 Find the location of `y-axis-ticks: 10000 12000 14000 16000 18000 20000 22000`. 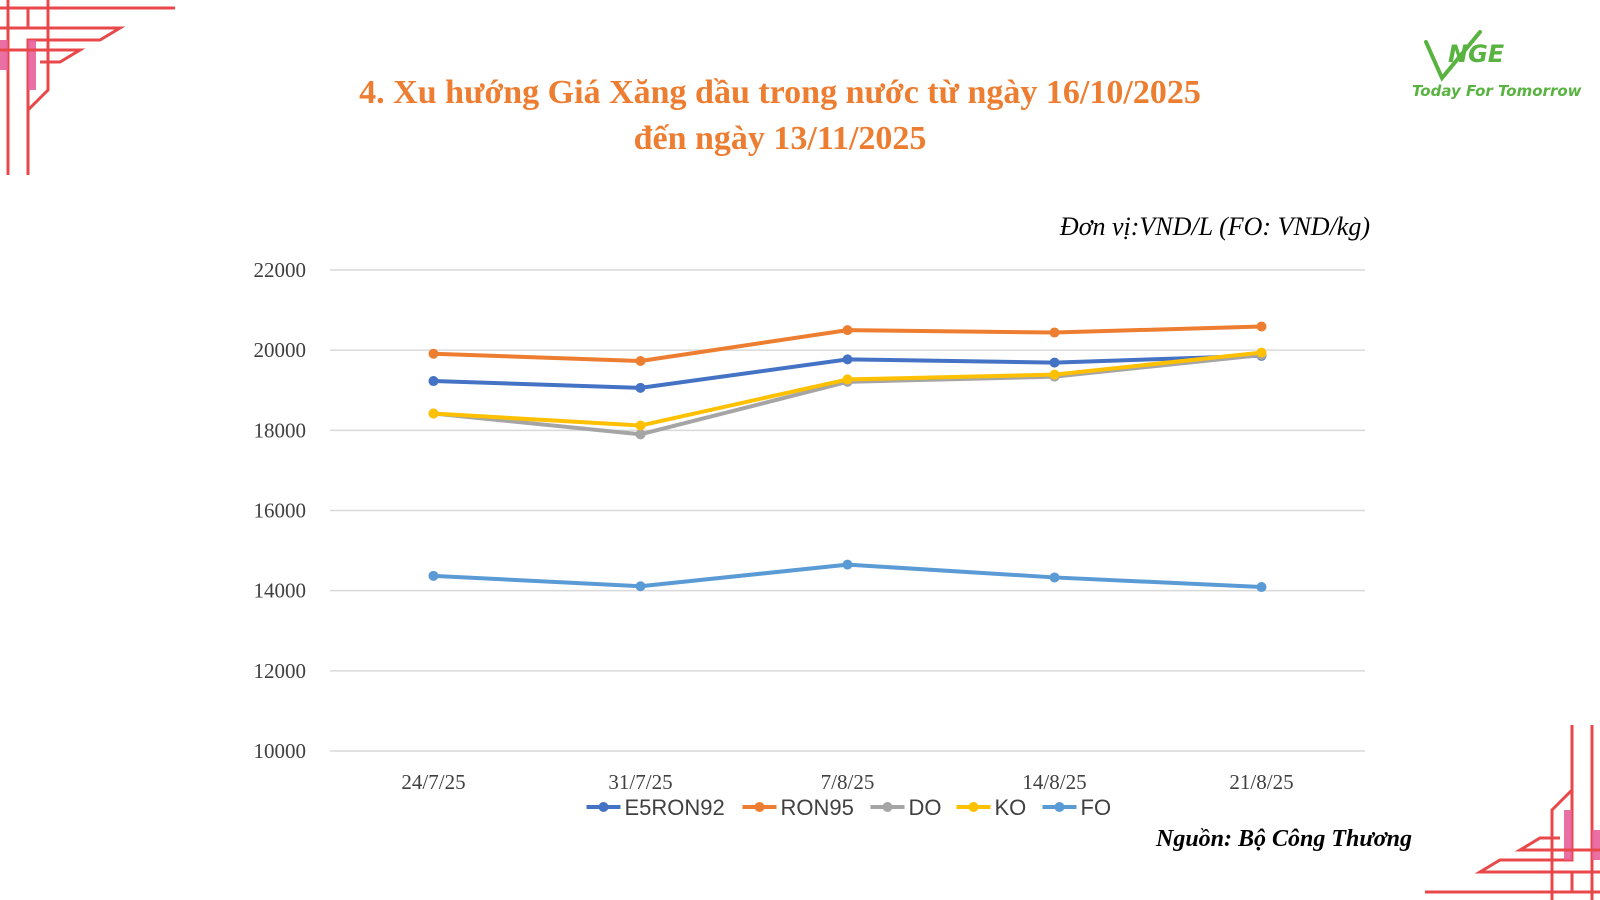

y-axis-ticks: 10000 12000 14000 16000 18000 20000 22000 is located at coordinates (280, 510).